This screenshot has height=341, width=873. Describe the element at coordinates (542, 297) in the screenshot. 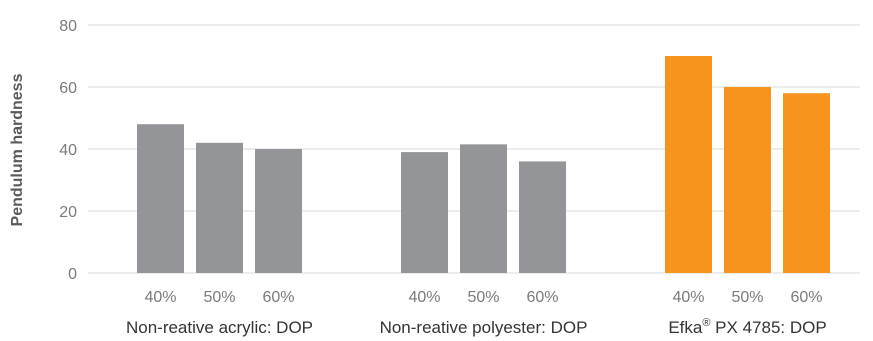

I see `percentage-label-group2-60pct: 60%` at that location.